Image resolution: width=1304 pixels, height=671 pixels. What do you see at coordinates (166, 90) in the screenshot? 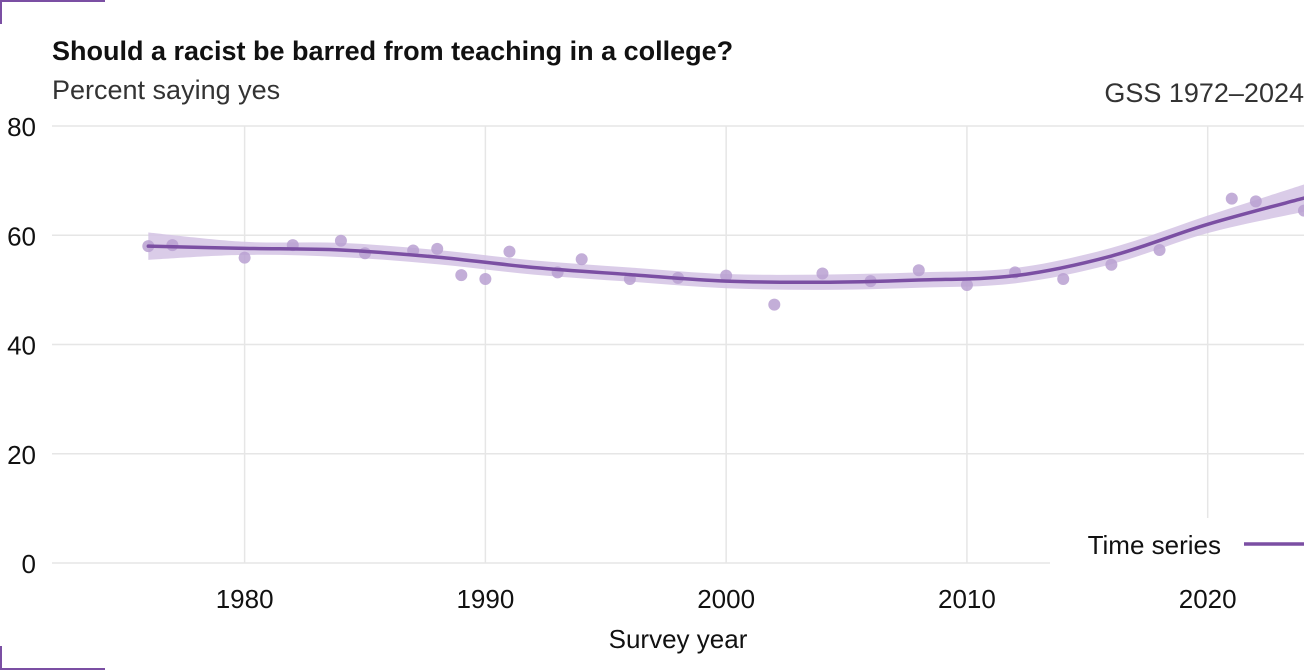
I see `chart-subtitle: Percent saying yes` at bounding box center [166, 90].